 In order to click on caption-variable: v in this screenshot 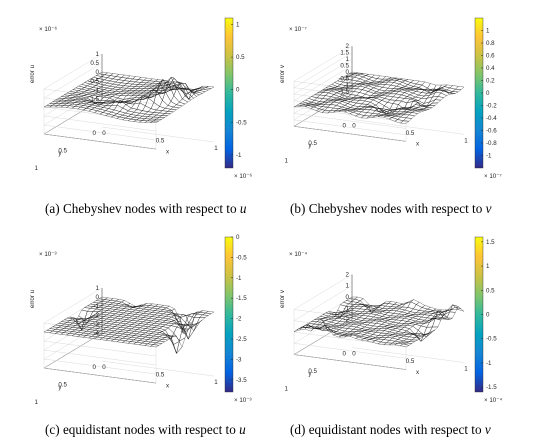, I will do `click(488, 429)`.